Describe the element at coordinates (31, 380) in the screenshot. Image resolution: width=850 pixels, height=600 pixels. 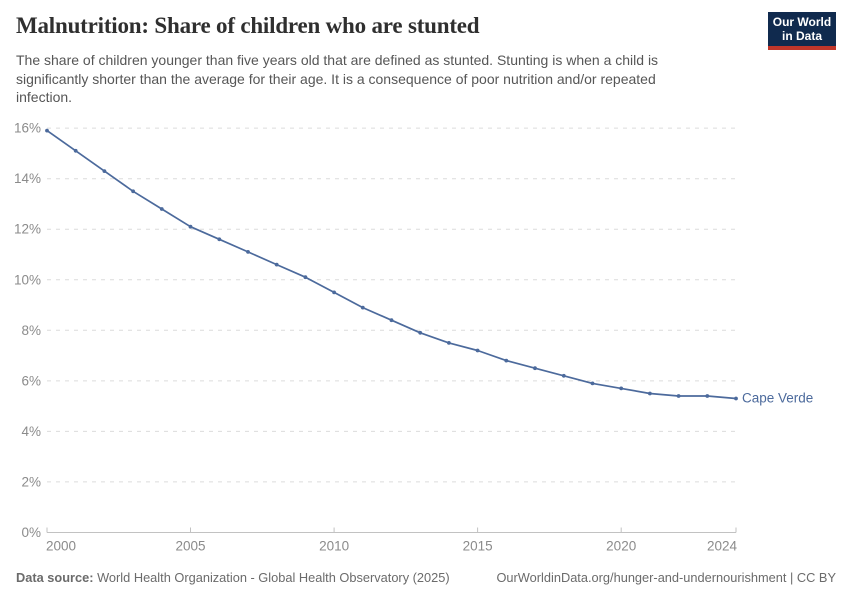
I see `y-axis-tick-label: 6%` at that location.